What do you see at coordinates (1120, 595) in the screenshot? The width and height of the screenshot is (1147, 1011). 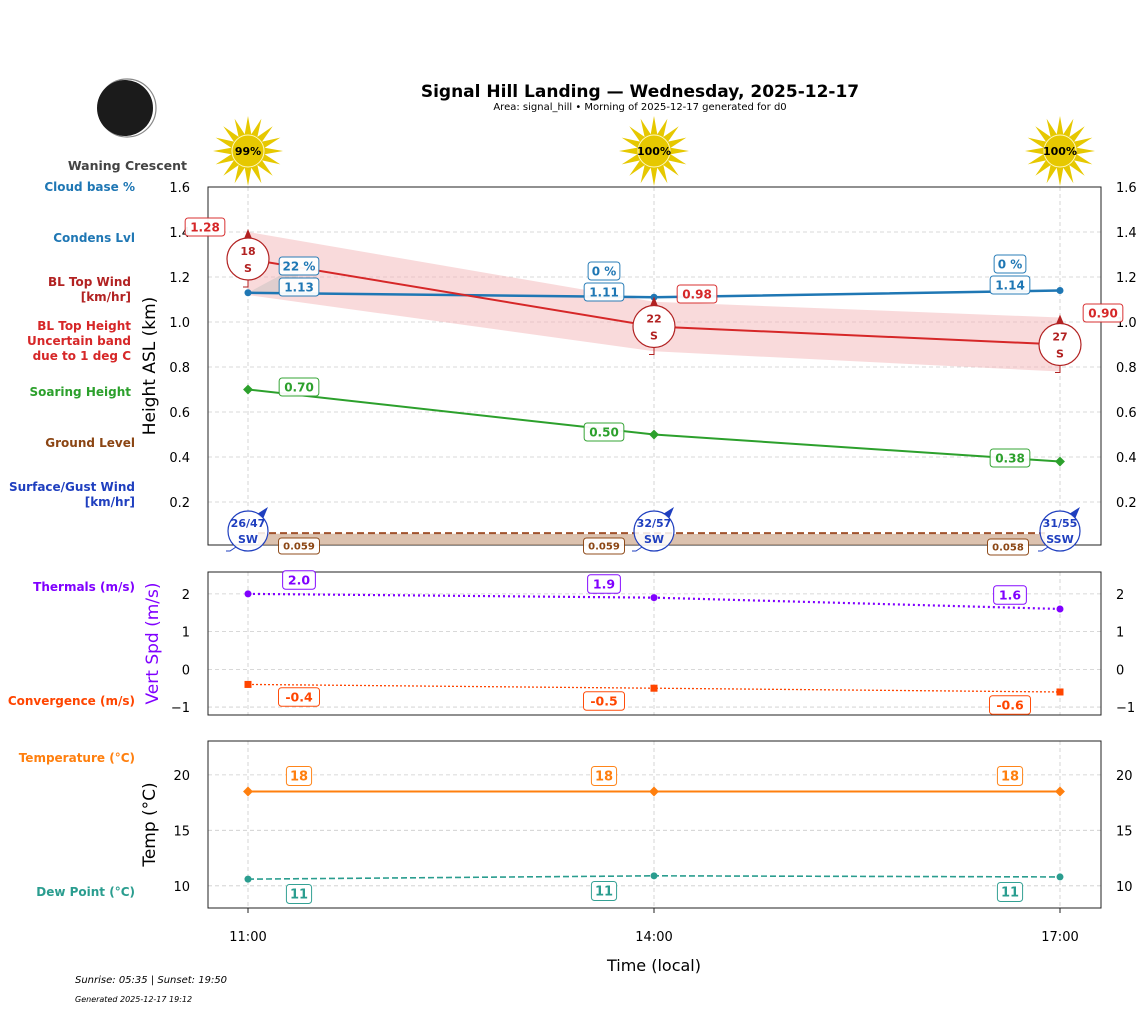 I see `y-tick-label-right: 2` at bounding box center [1120, 595].